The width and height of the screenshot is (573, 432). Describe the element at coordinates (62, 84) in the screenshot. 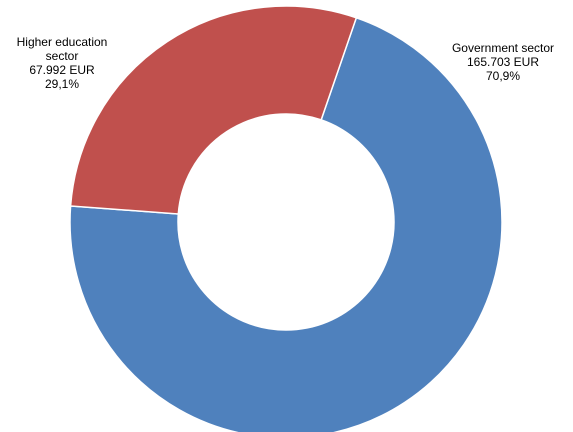

I see `slice-percent: 29,1%` at that location.